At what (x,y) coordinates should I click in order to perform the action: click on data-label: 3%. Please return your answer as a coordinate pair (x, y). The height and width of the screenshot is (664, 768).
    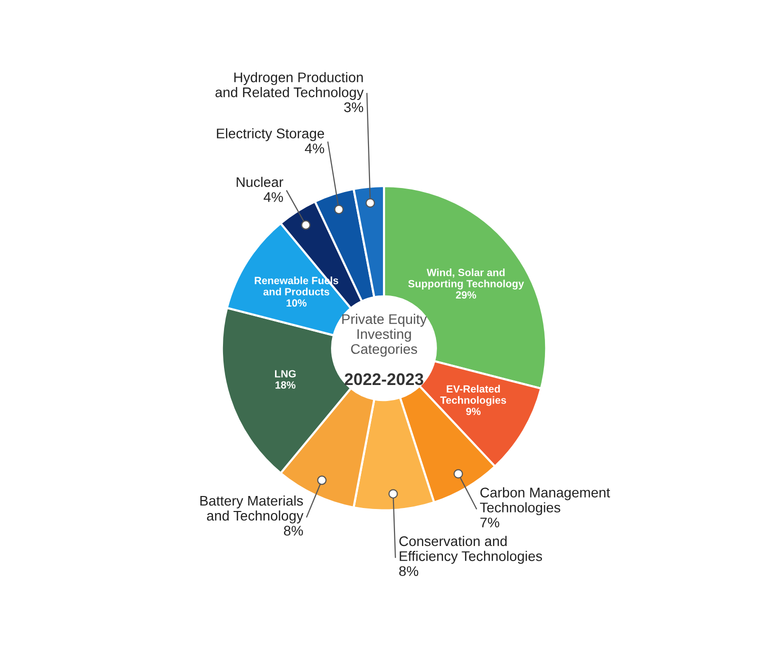
    Looking at the image, I should click on (354, 107).